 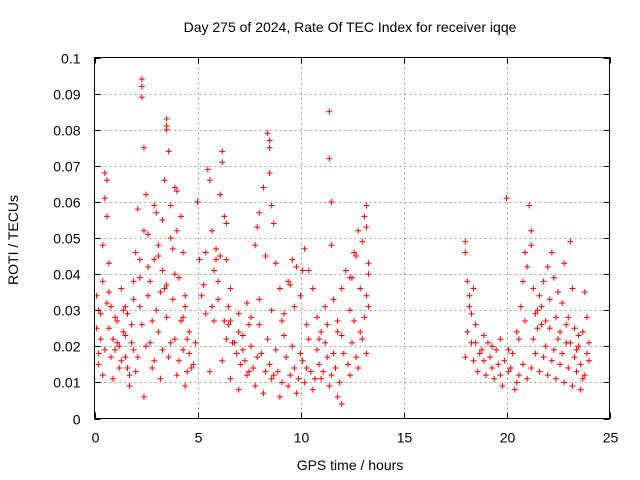 I want to click on y-tick-label: 0.1, so click(x=71, y=59).